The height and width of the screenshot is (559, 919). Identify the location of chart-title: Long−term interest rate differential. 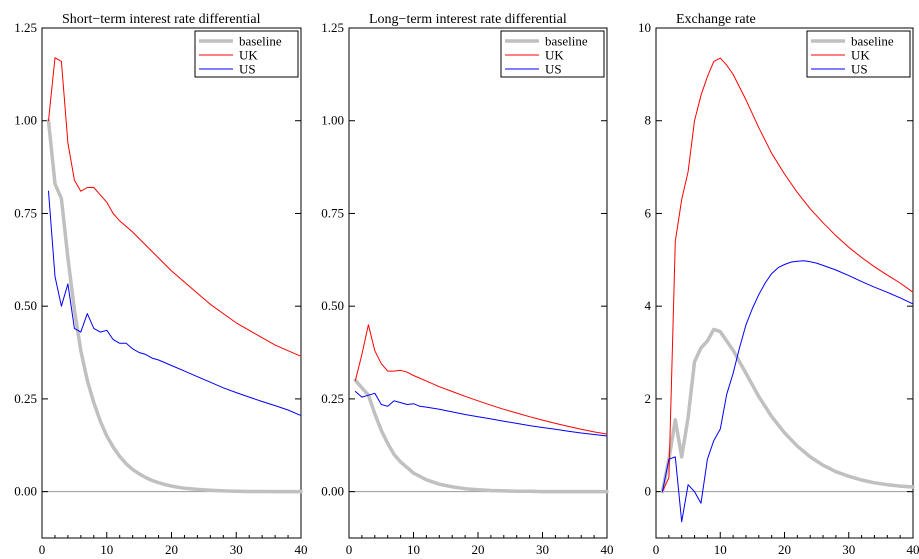
(468, 19).